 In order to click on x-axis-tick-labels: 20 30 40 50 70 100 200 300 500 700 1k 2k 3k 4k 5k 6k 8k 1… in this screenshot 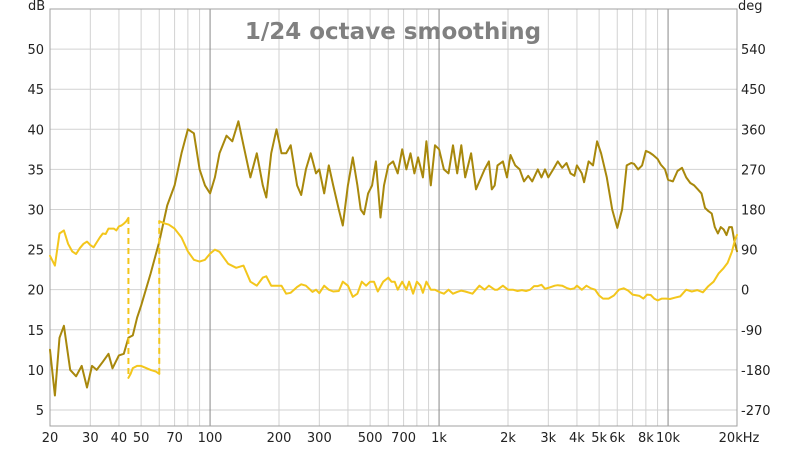, I will do `click(401, 438)`.